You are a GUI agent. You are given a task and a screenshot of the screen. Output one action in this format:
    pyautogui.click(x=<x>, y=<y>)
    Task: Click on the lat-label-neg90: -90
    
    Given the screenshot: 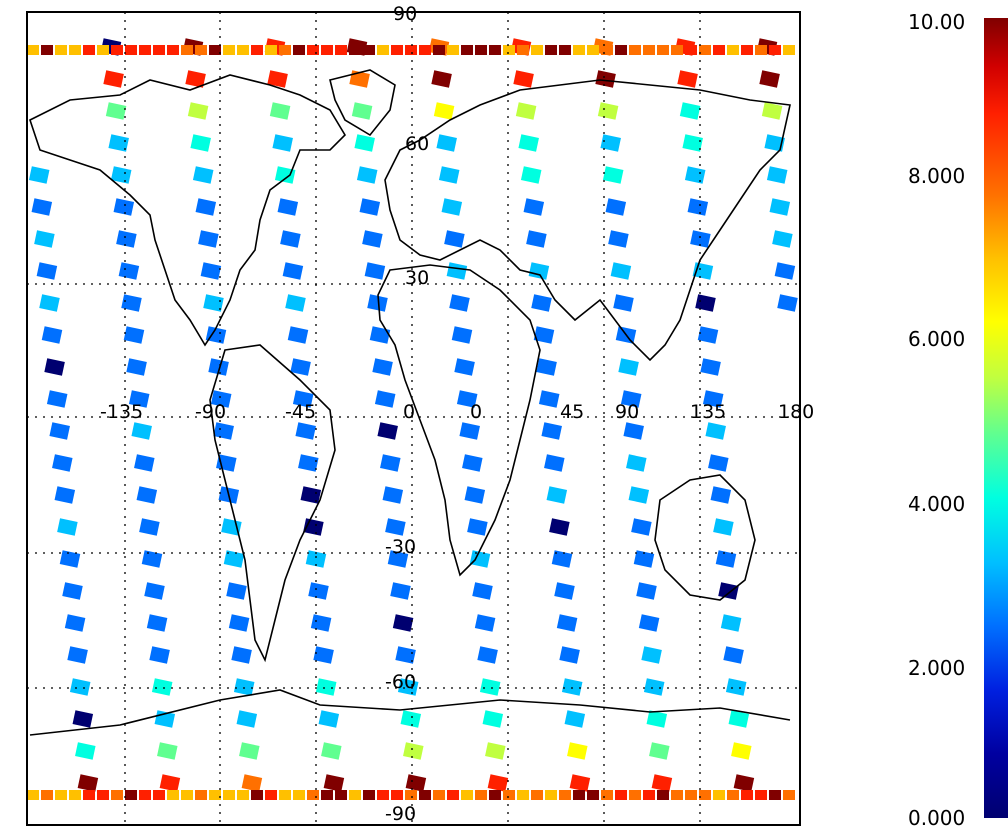 What is the action you would take?
    pyautogui.click(x=400, y=814)
    